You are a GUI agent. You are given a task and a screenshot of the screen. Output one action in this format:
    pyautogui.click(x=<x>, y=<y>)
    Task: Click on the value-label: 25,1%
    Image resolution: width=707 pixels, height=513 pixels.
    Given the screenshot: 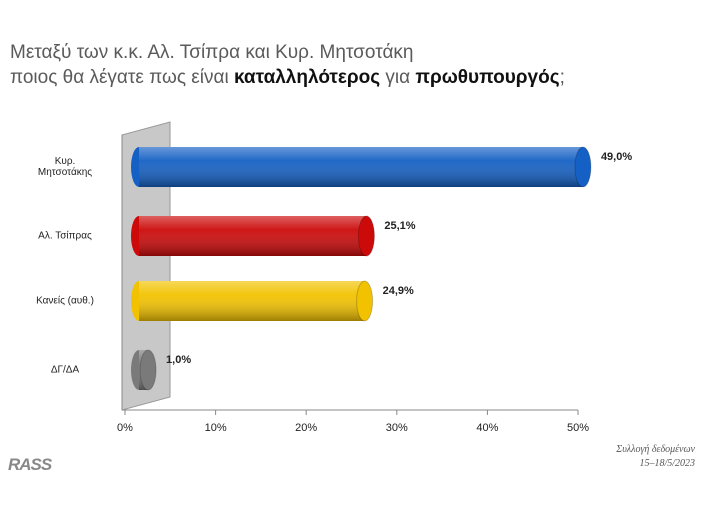 What is the action you would take?
    pyautogui.click(x=399, y=226)
    